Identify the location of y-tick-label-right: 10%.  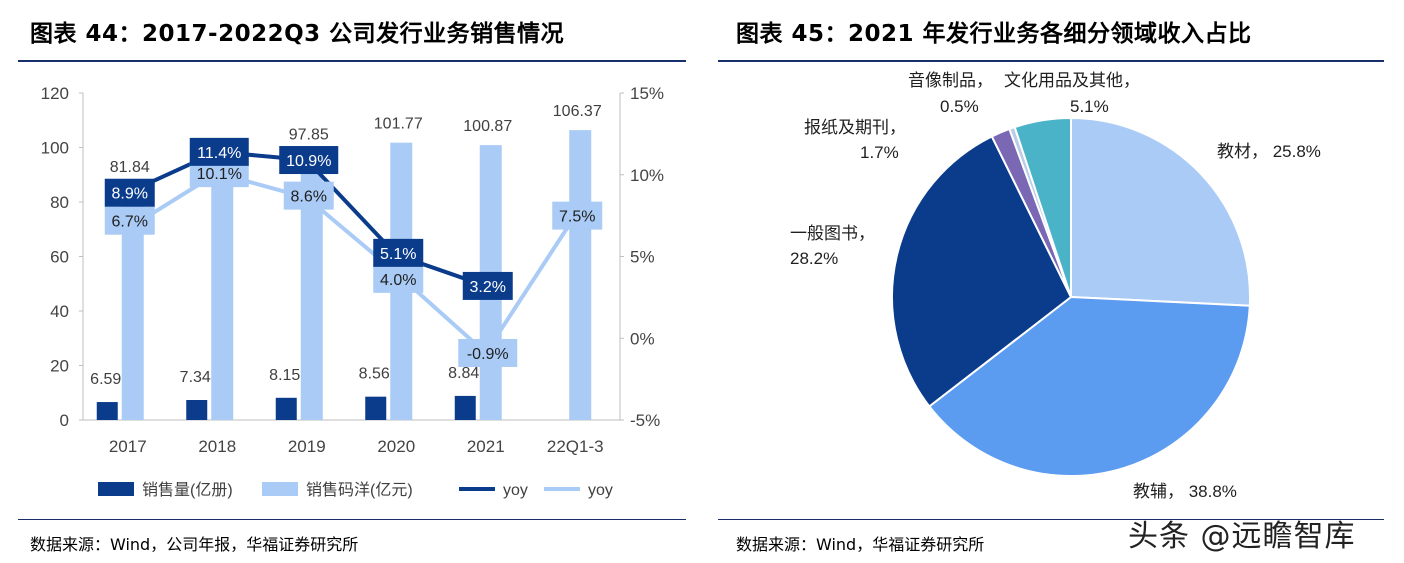
(647, 175).